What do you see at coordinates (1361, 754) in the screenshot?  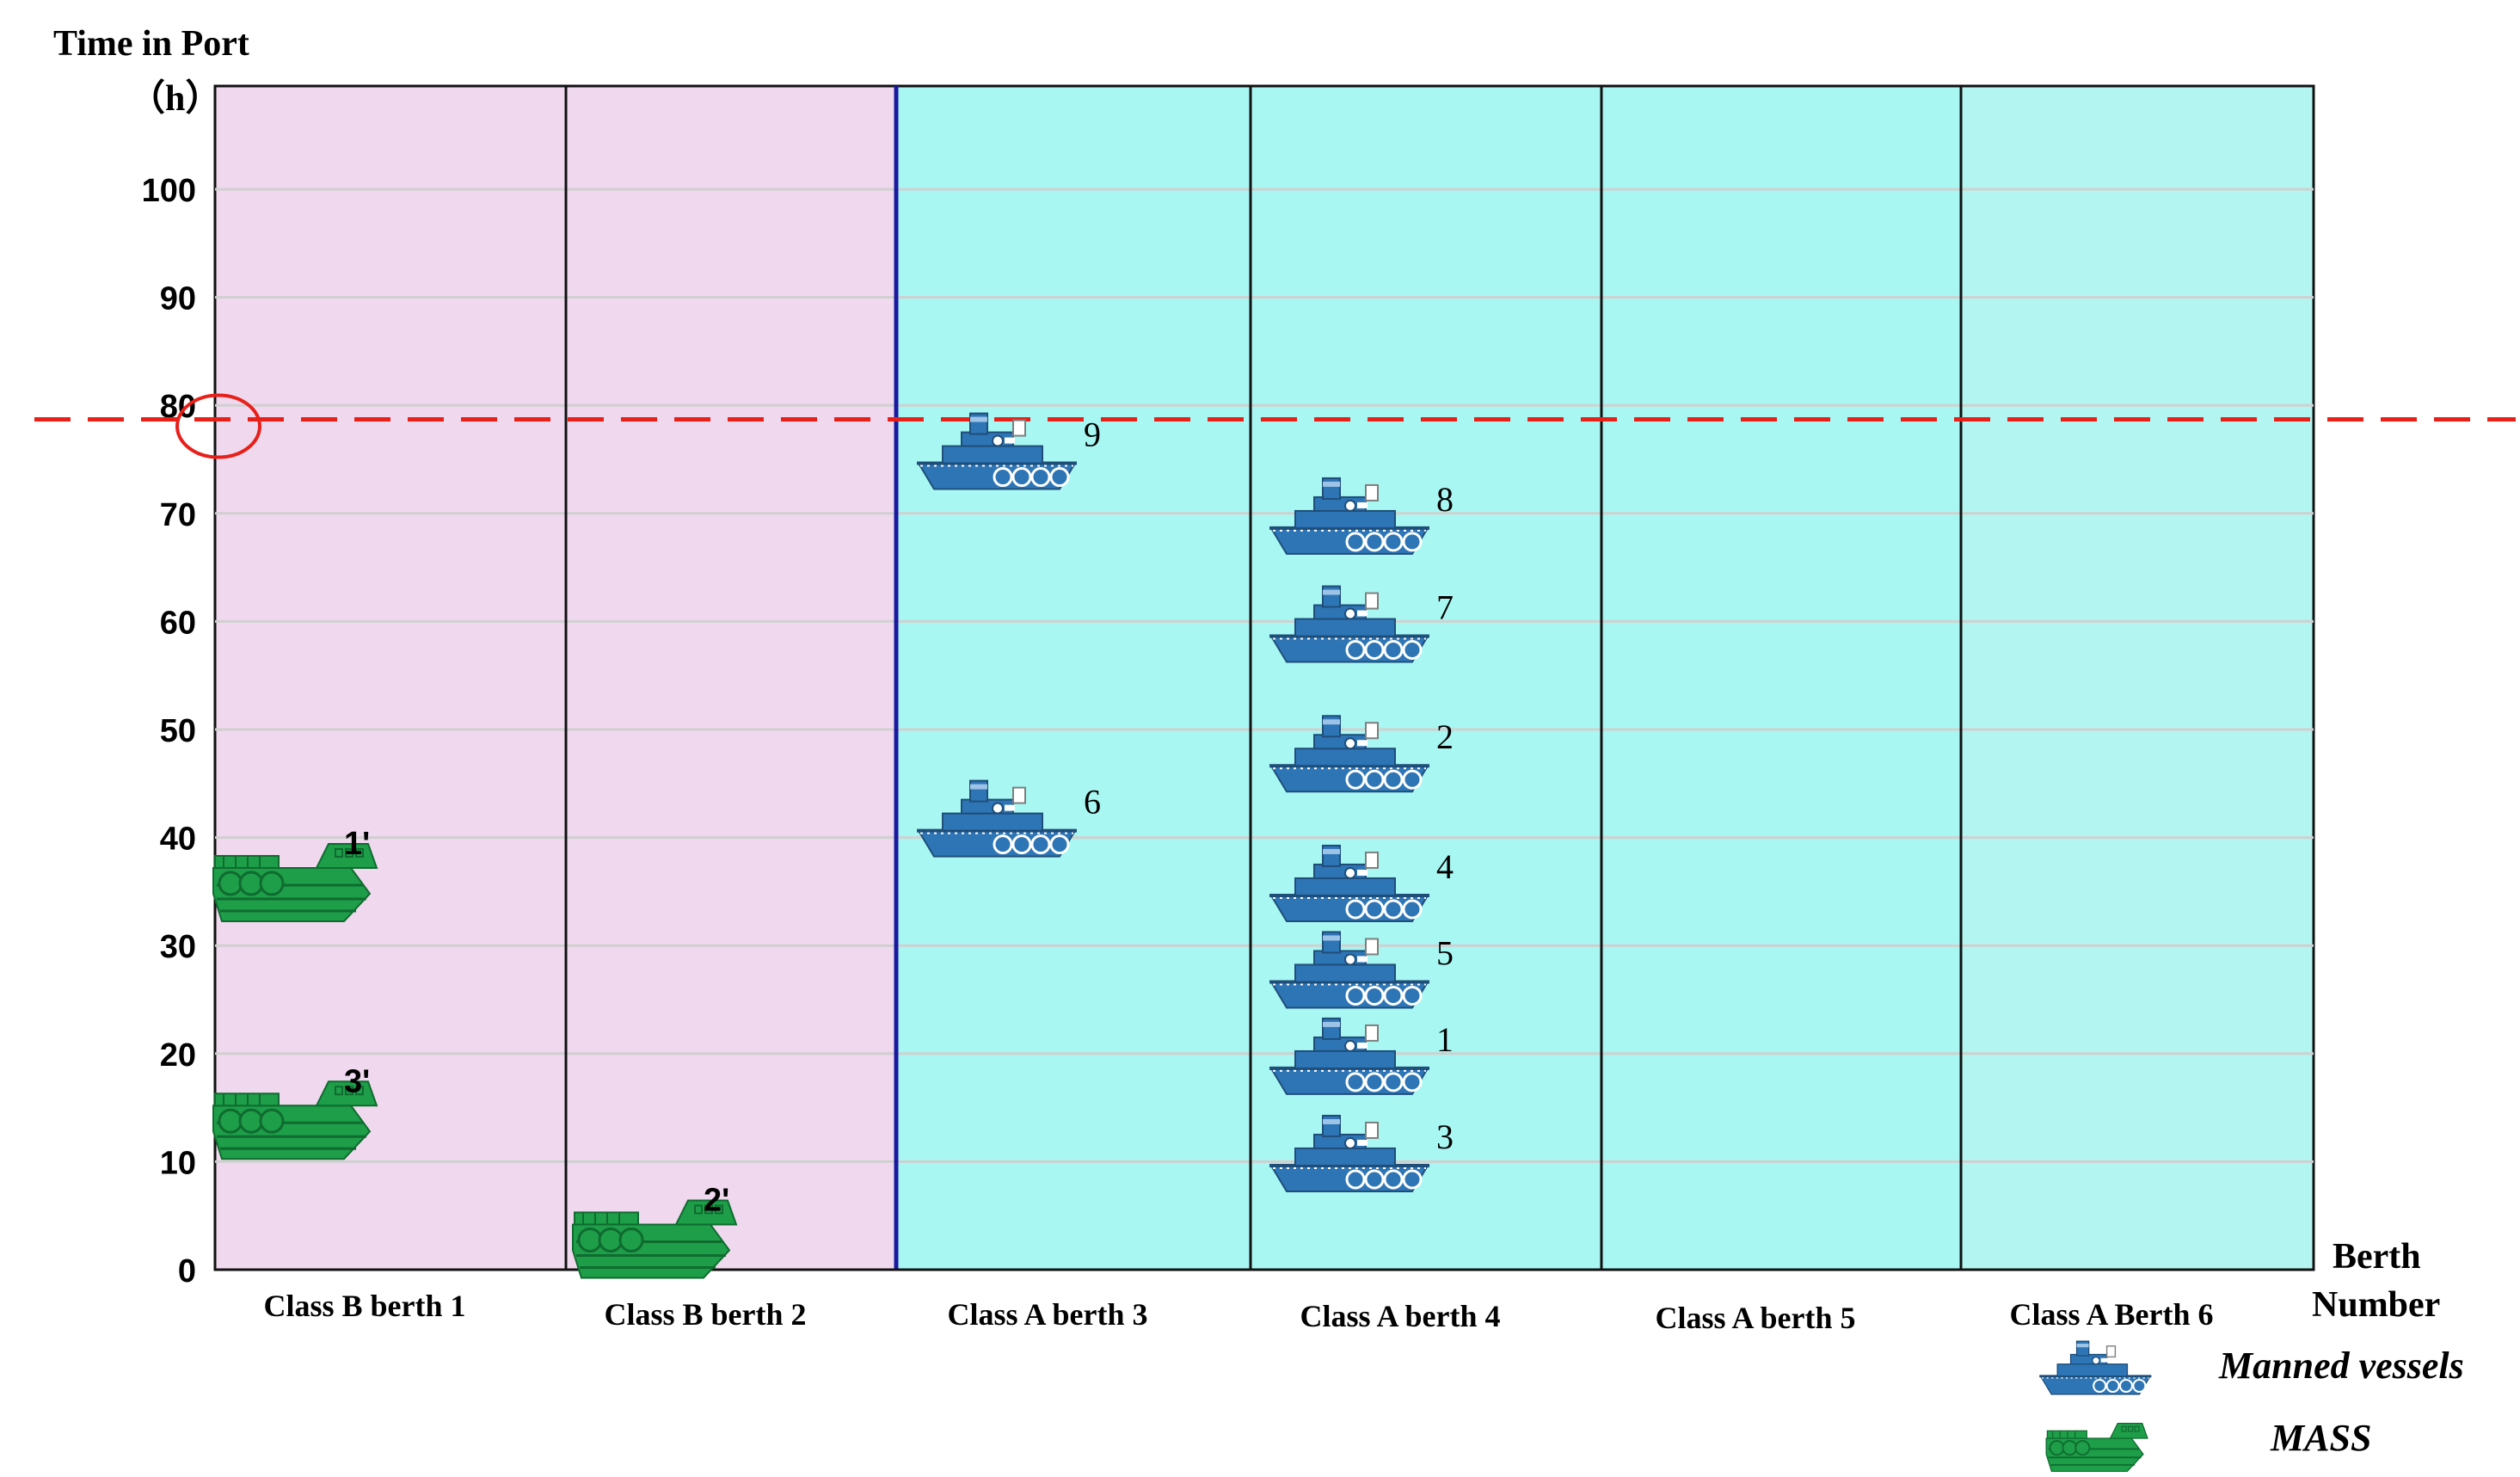 I see `manned-vessel-2: 2` at bounding box center [1361, 754].